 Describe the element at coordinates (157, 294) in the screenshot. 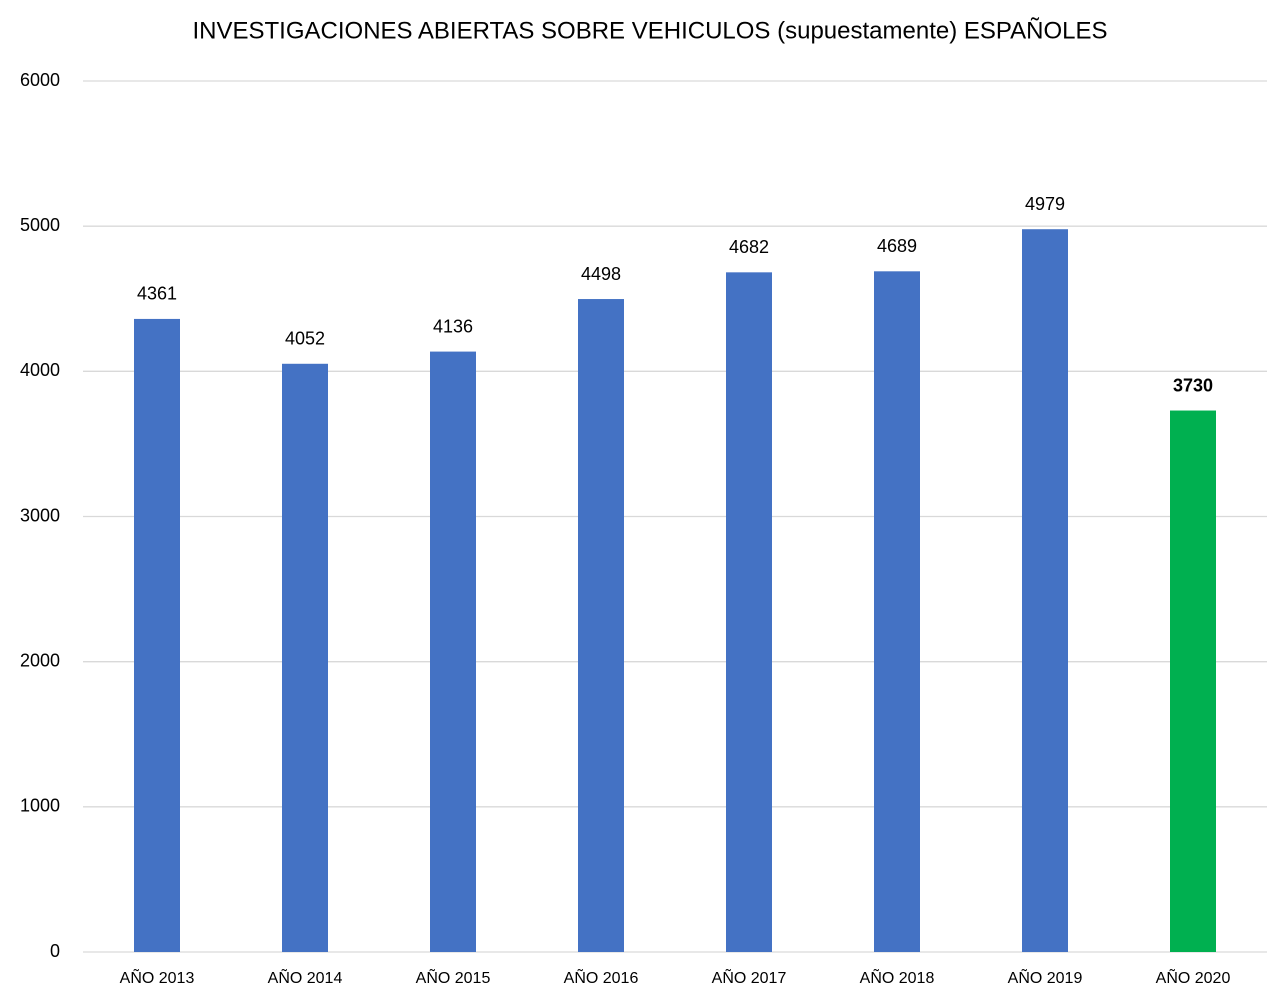

I see `data-label: 4361` at that location.